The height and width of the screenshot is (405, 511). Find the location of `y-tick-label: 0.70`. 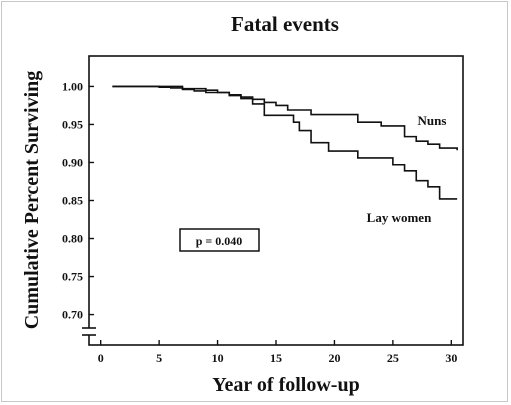

y-tick-label: 0.70 is located at coordinates (72, 315).